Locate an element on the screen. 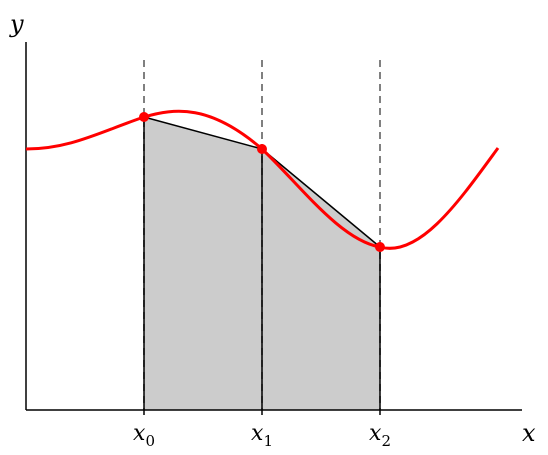 The height and width of the screenshot is (455, 548). sample-point-x0 is located at coordinates (144, 117).